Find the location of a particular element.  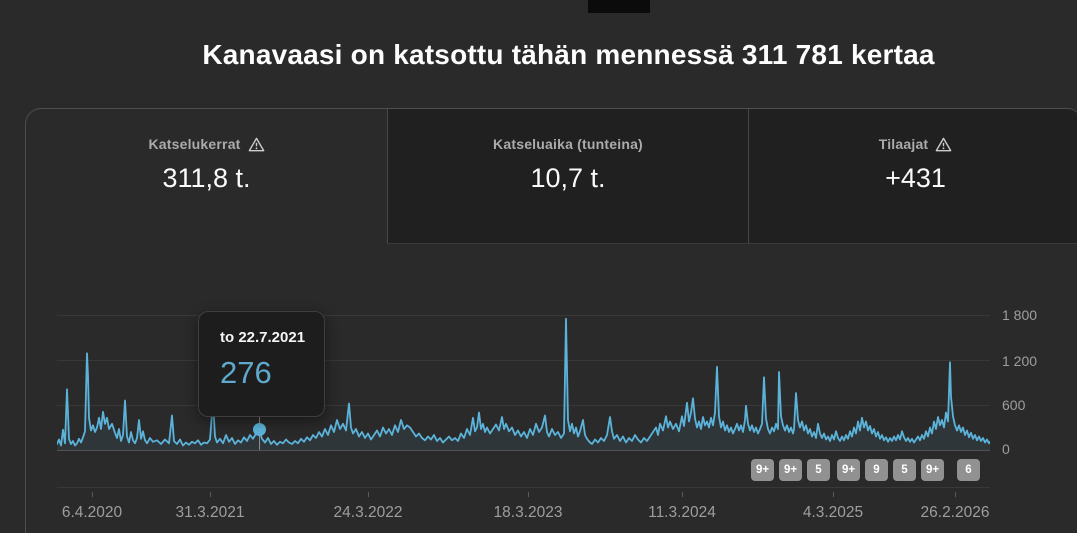

y-axis-tick-label: 0 is located at coordinates (1006, 449).